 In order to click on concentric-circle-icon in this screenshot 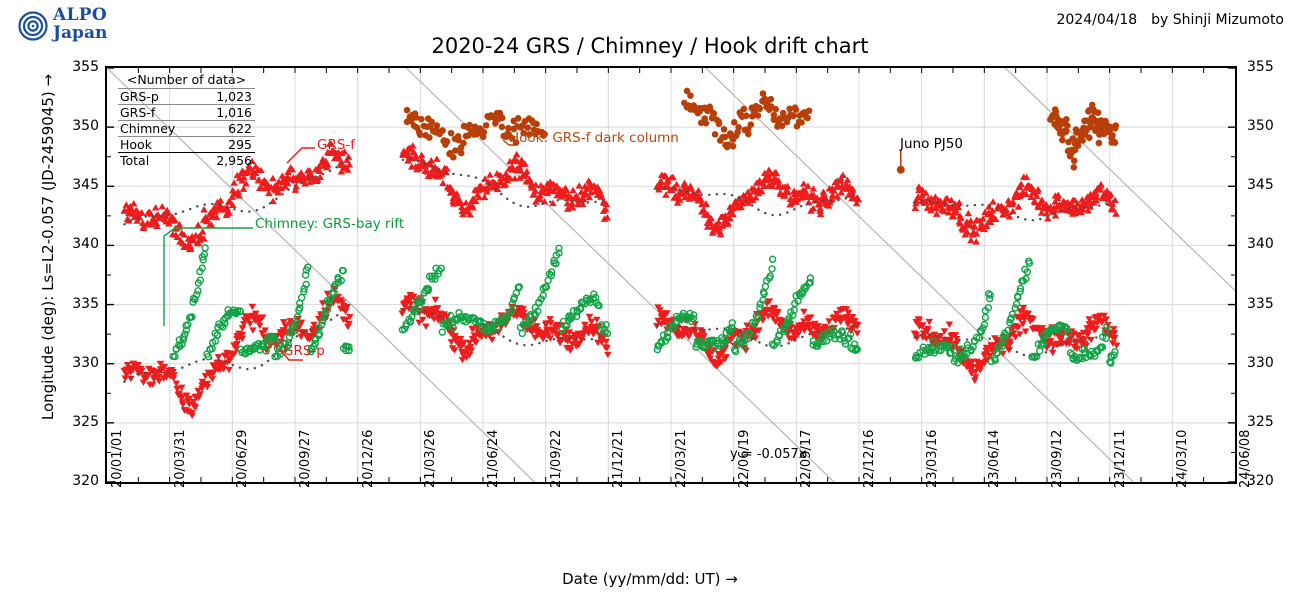, I will do `click(33, 26)`.